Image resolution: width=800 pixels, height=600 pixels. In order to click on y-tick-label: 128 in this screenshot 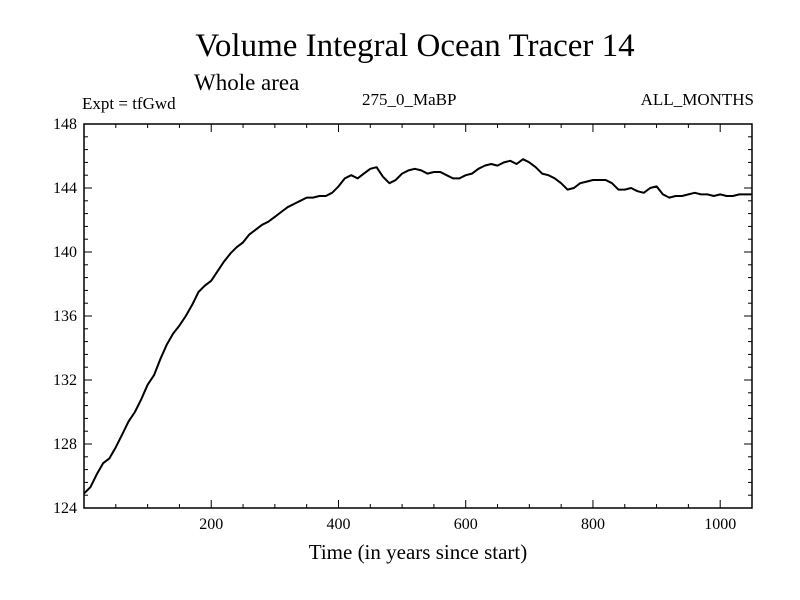, I will do `click(65, 444)`.